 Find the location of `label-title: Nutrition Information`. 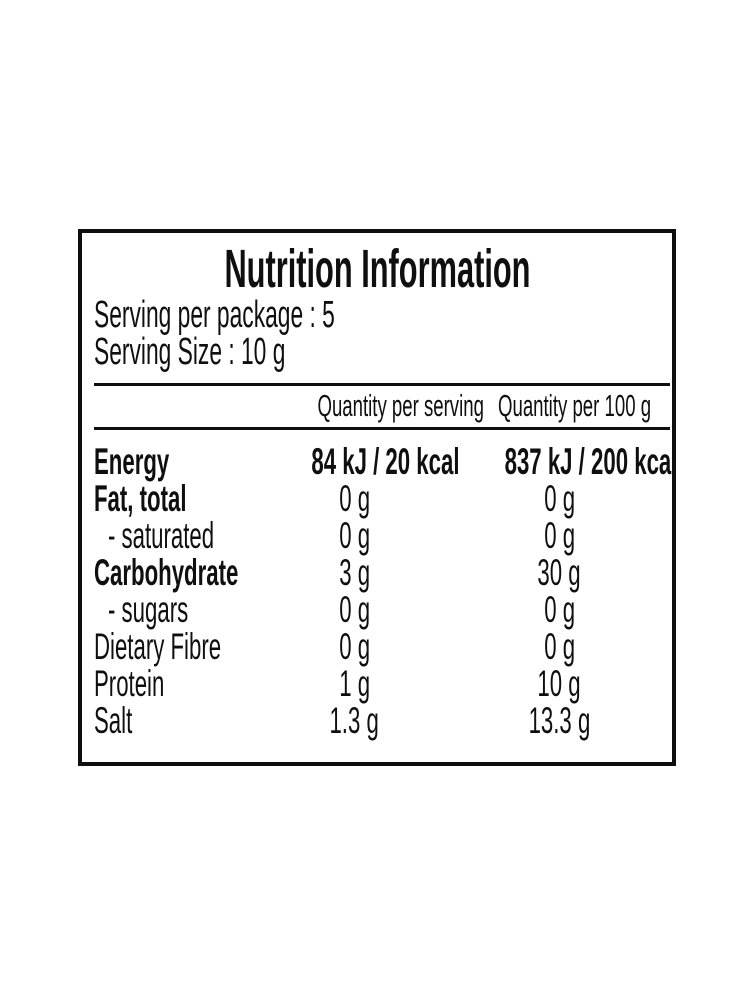

label-title: Nutrition Information is located at coordinates (377, 269).